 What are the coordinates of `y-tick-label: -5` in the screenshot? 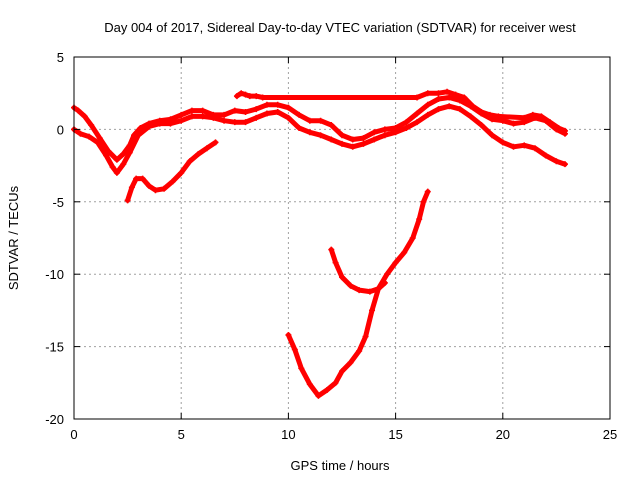 It's located at (58, 202).